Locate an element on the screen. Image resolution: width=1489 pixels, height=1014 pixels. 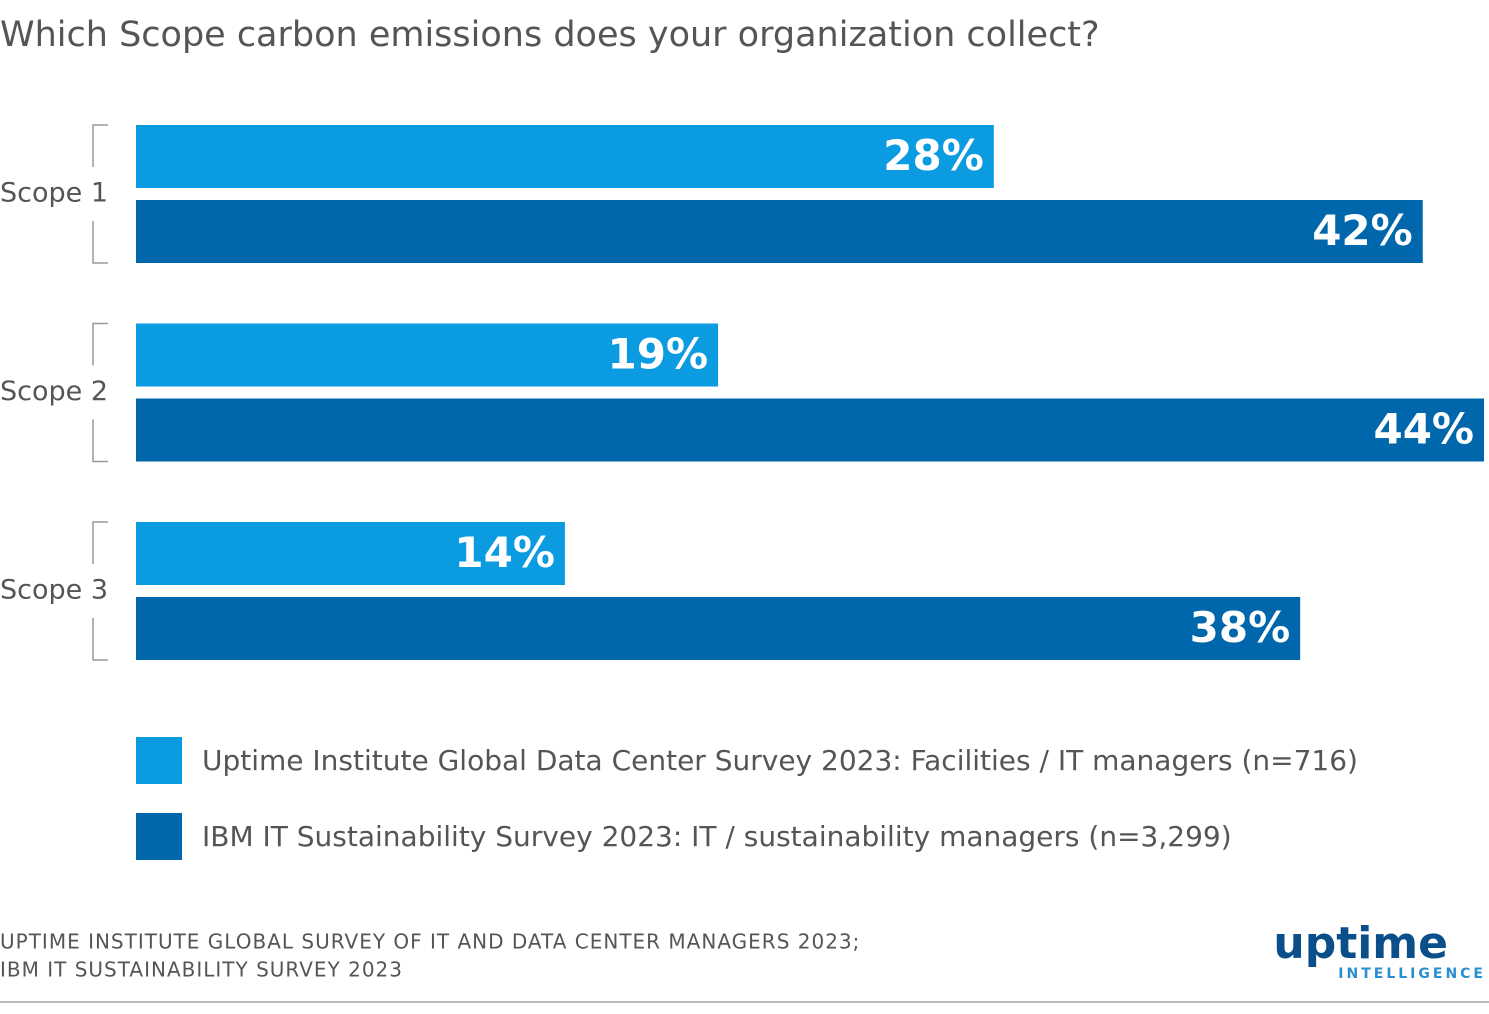
value-label: 38% is located at coordinates (1240, 627).